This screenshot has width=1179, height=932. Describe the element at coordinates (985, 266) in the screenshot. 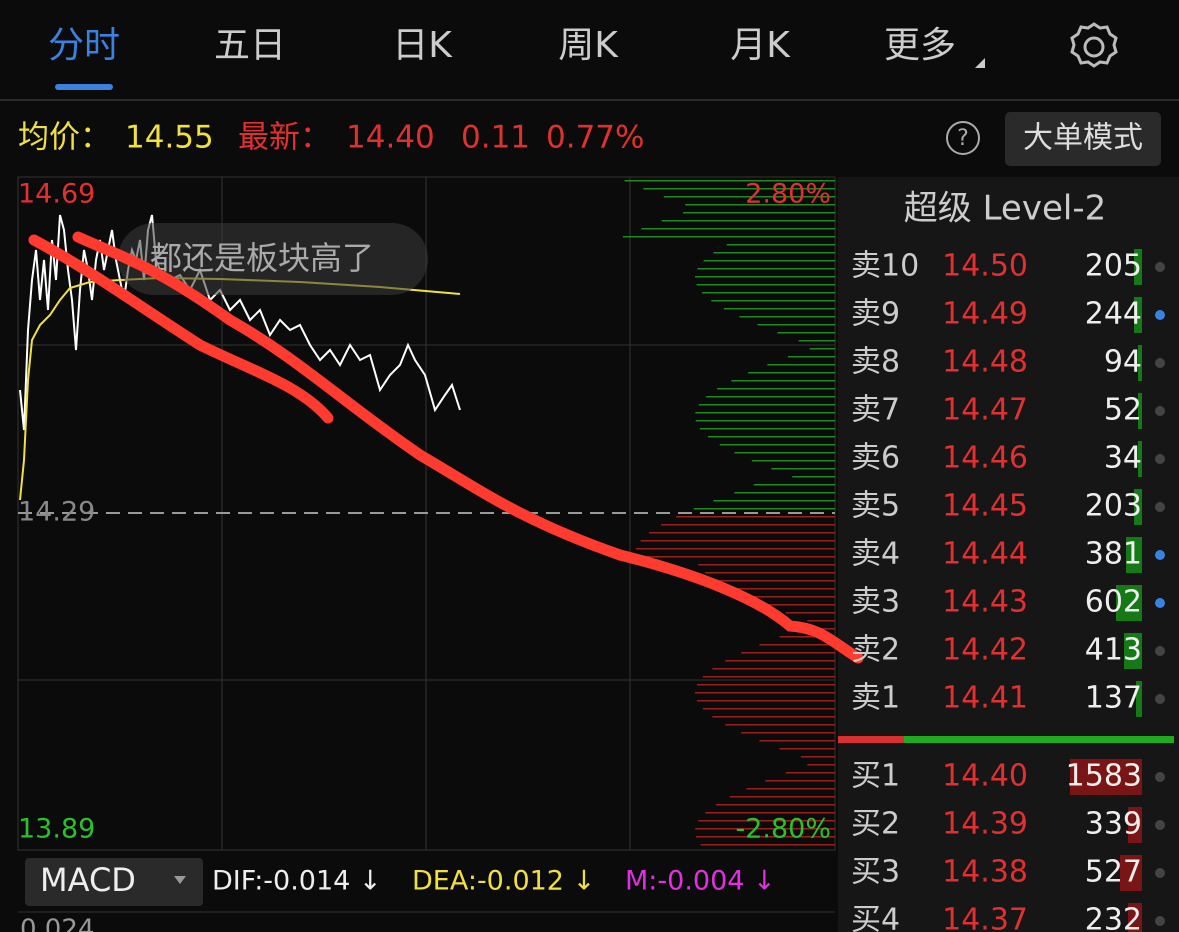

I see `level-price: 14.50` at that location.